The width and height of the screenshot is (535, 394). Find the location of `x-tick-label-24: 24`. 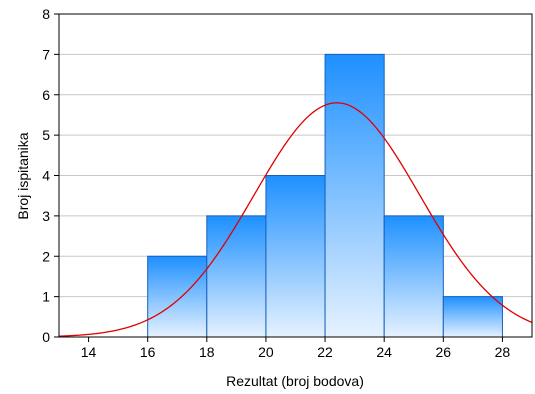

x-tick-label-24: 24 is located at coordinates (384, 352).